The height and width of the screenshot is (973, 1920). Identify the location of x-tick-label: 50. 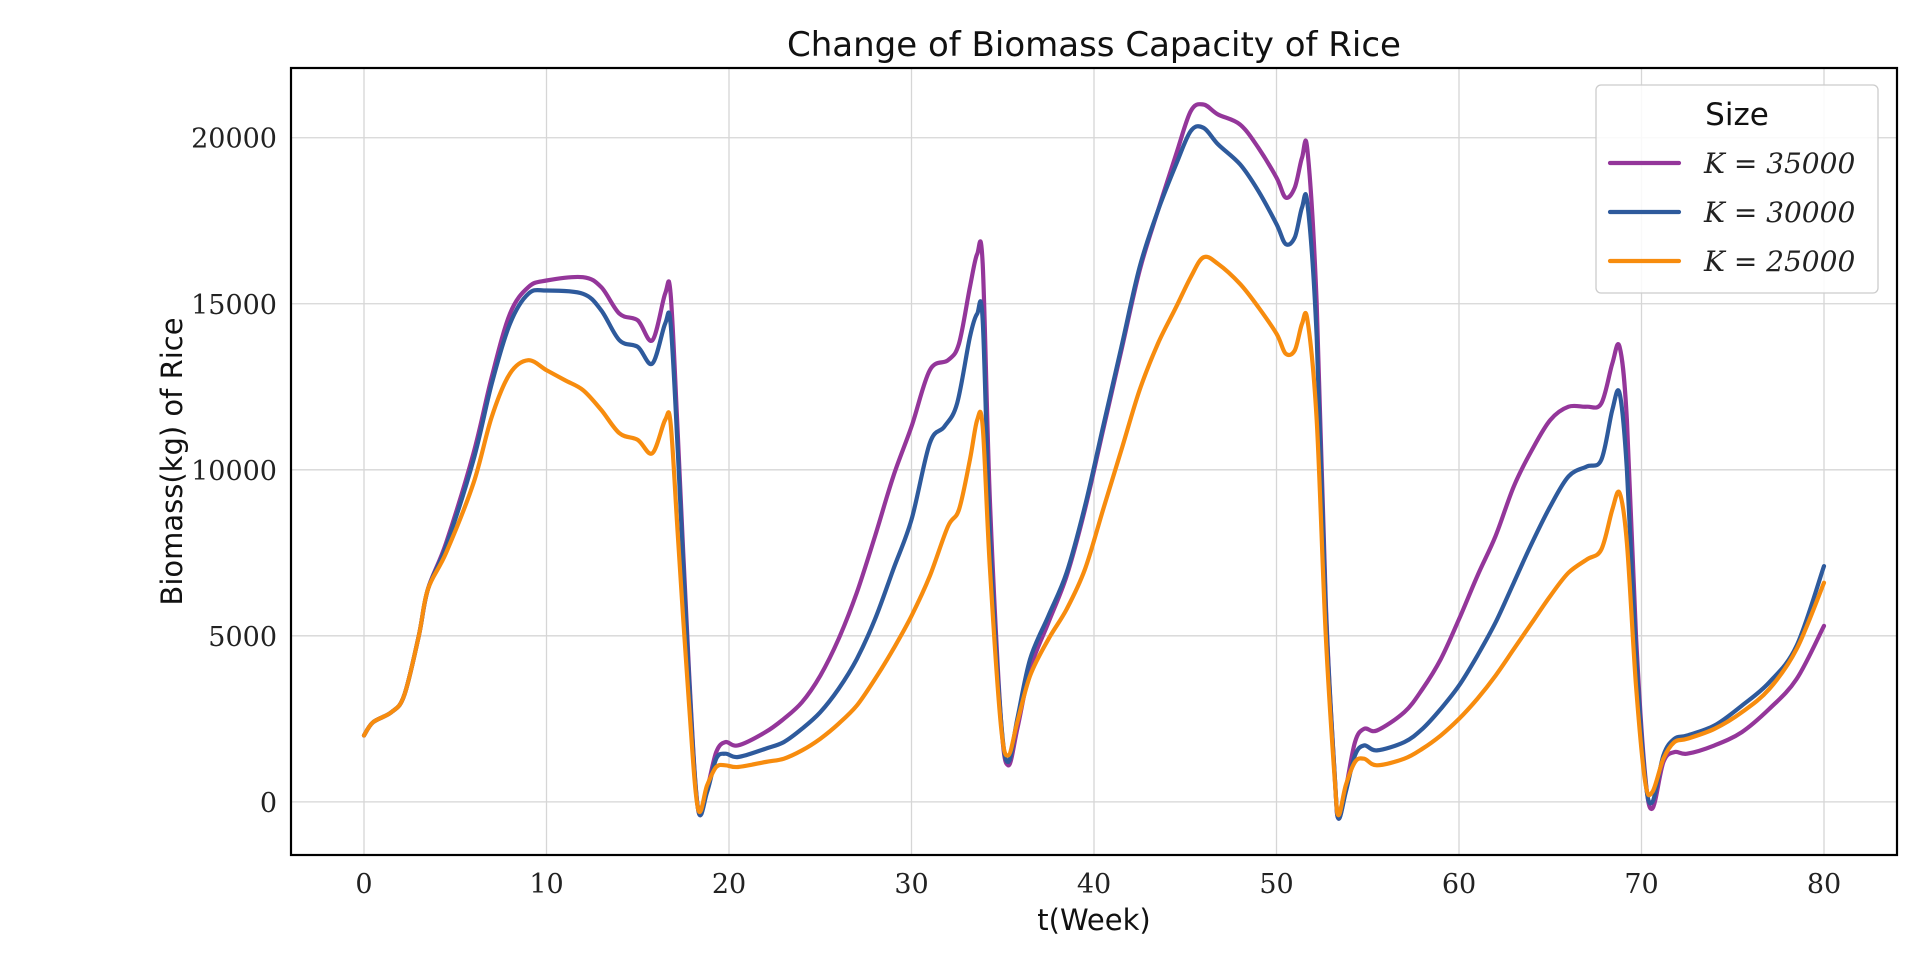
(1276, 884).